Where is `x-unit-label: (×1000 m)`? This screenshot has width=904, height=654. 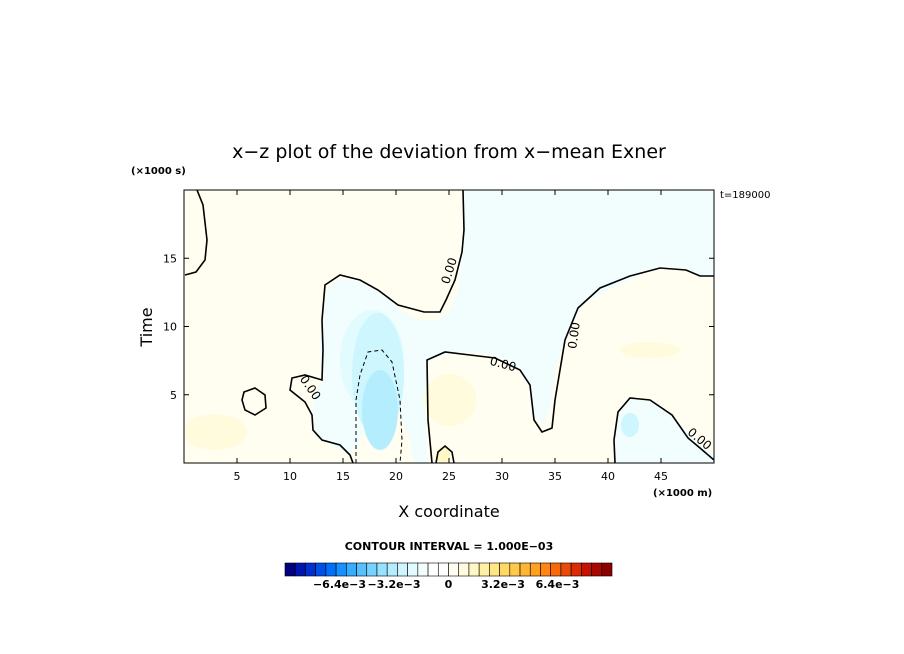 x-unit-label: (×1000 m) is located at coordinates (682, 493).